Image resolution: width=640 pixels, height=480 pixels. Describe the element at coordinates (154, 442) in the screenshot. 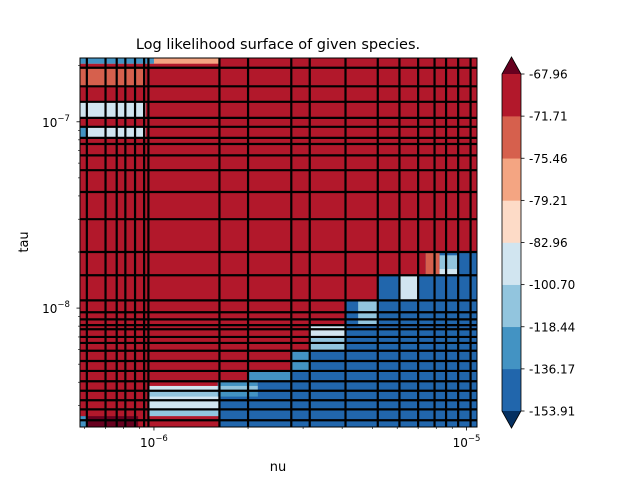

I see `x-tick-label: 10⁻⁶` at that location.